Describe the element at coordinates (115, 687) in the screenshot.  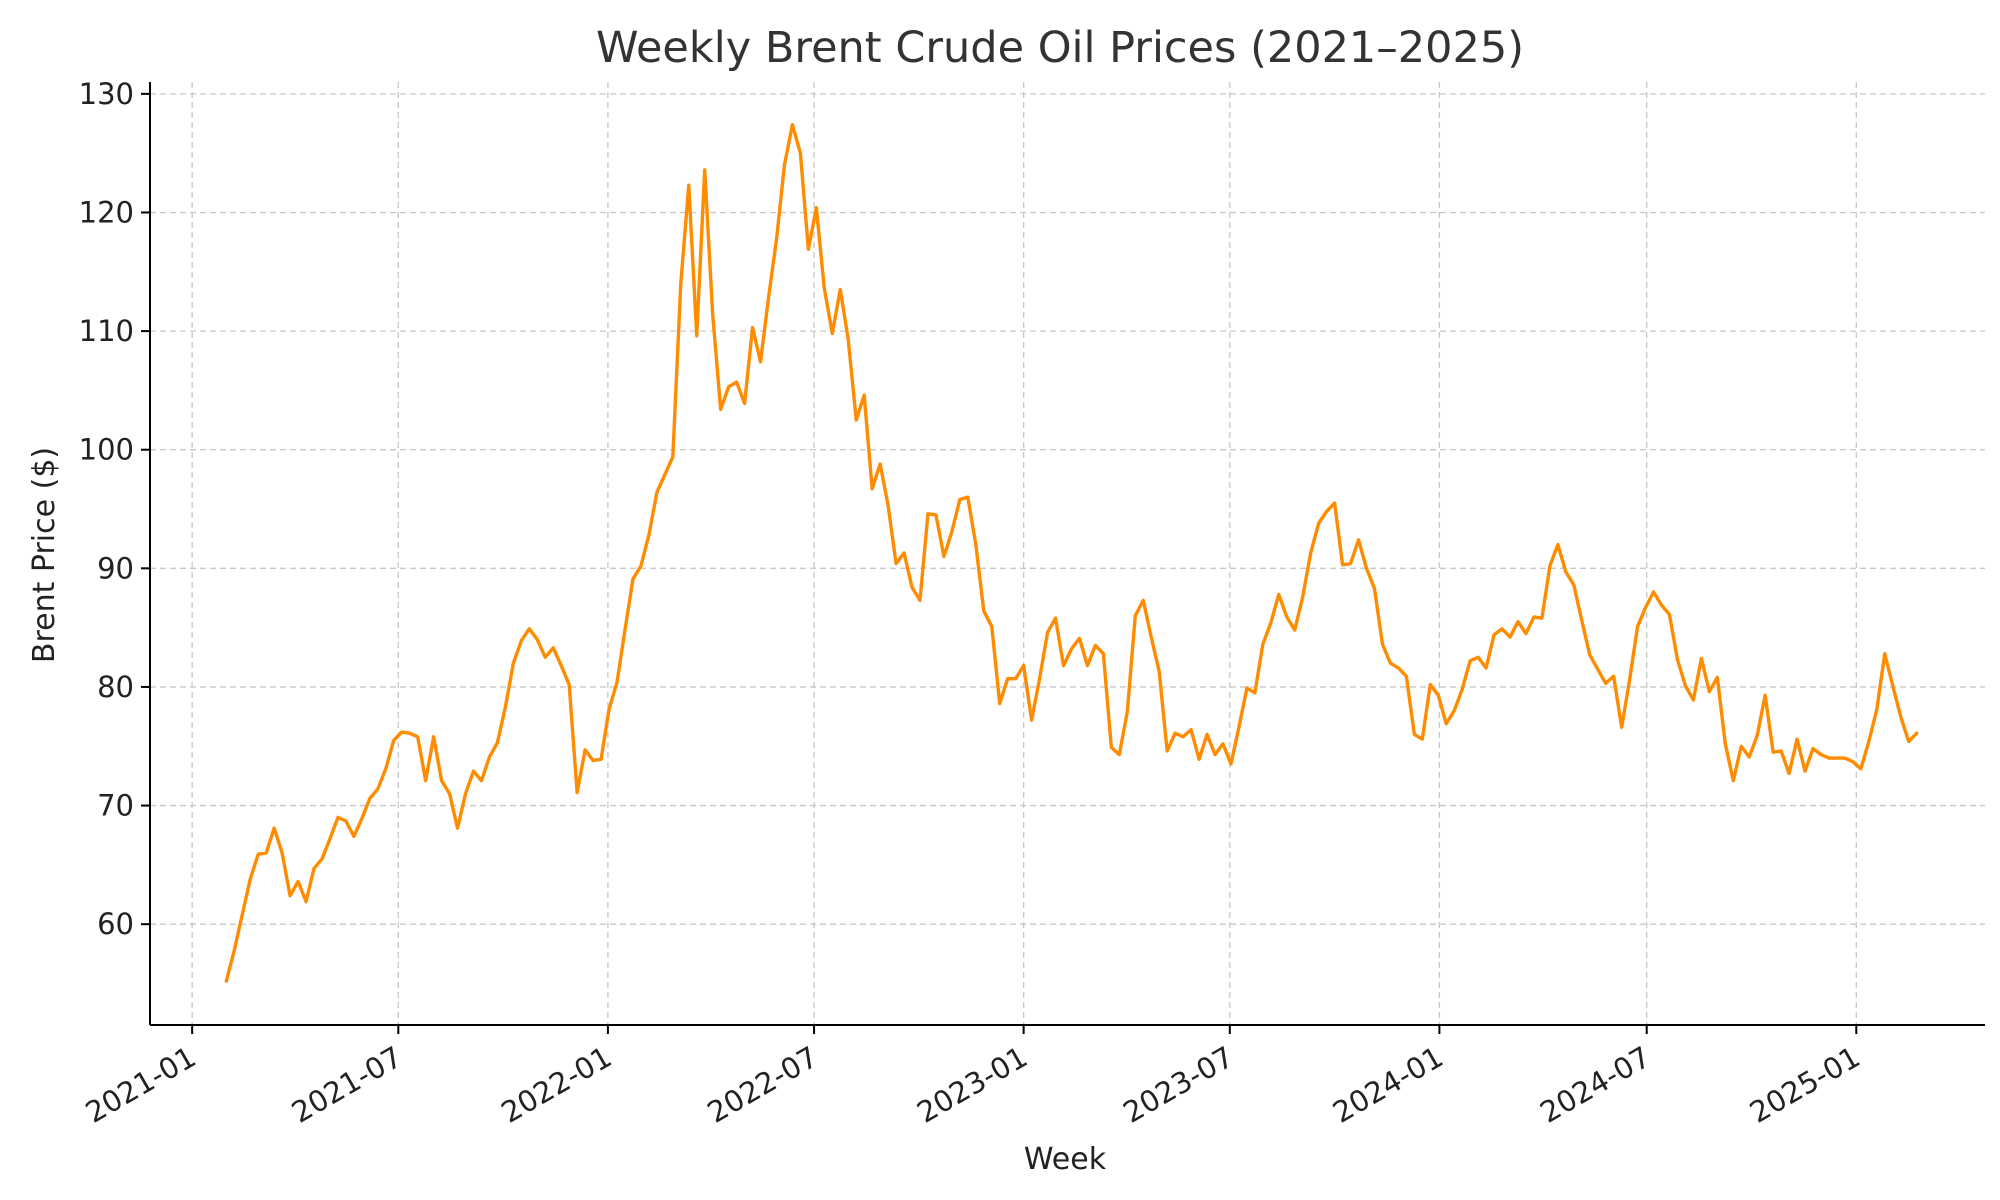
I see `y-tick-label: 80` at that location.